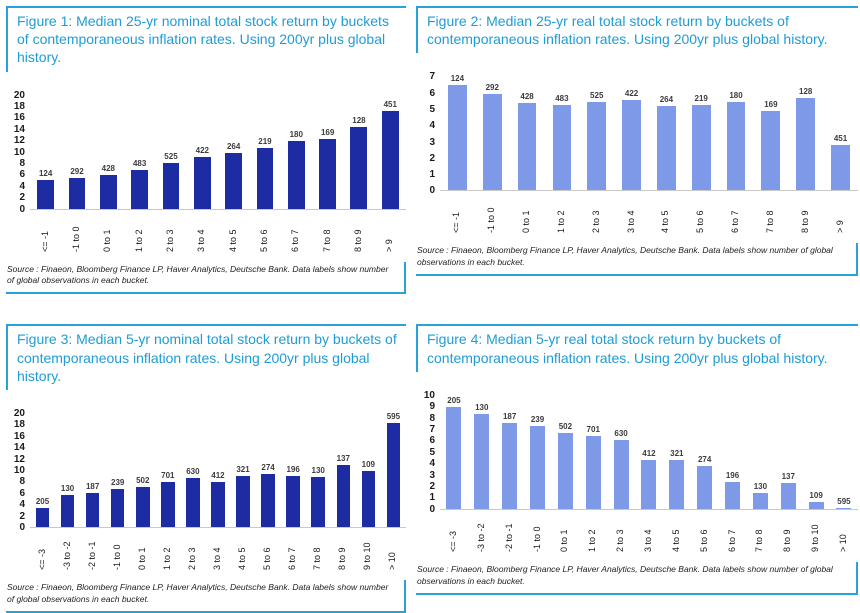 The height and width of the screenshot is (613, 860). What do you see at coordinates (393, 469) in the screenshot?
I see `bar-column: 595` at bounding box center [393, 469].